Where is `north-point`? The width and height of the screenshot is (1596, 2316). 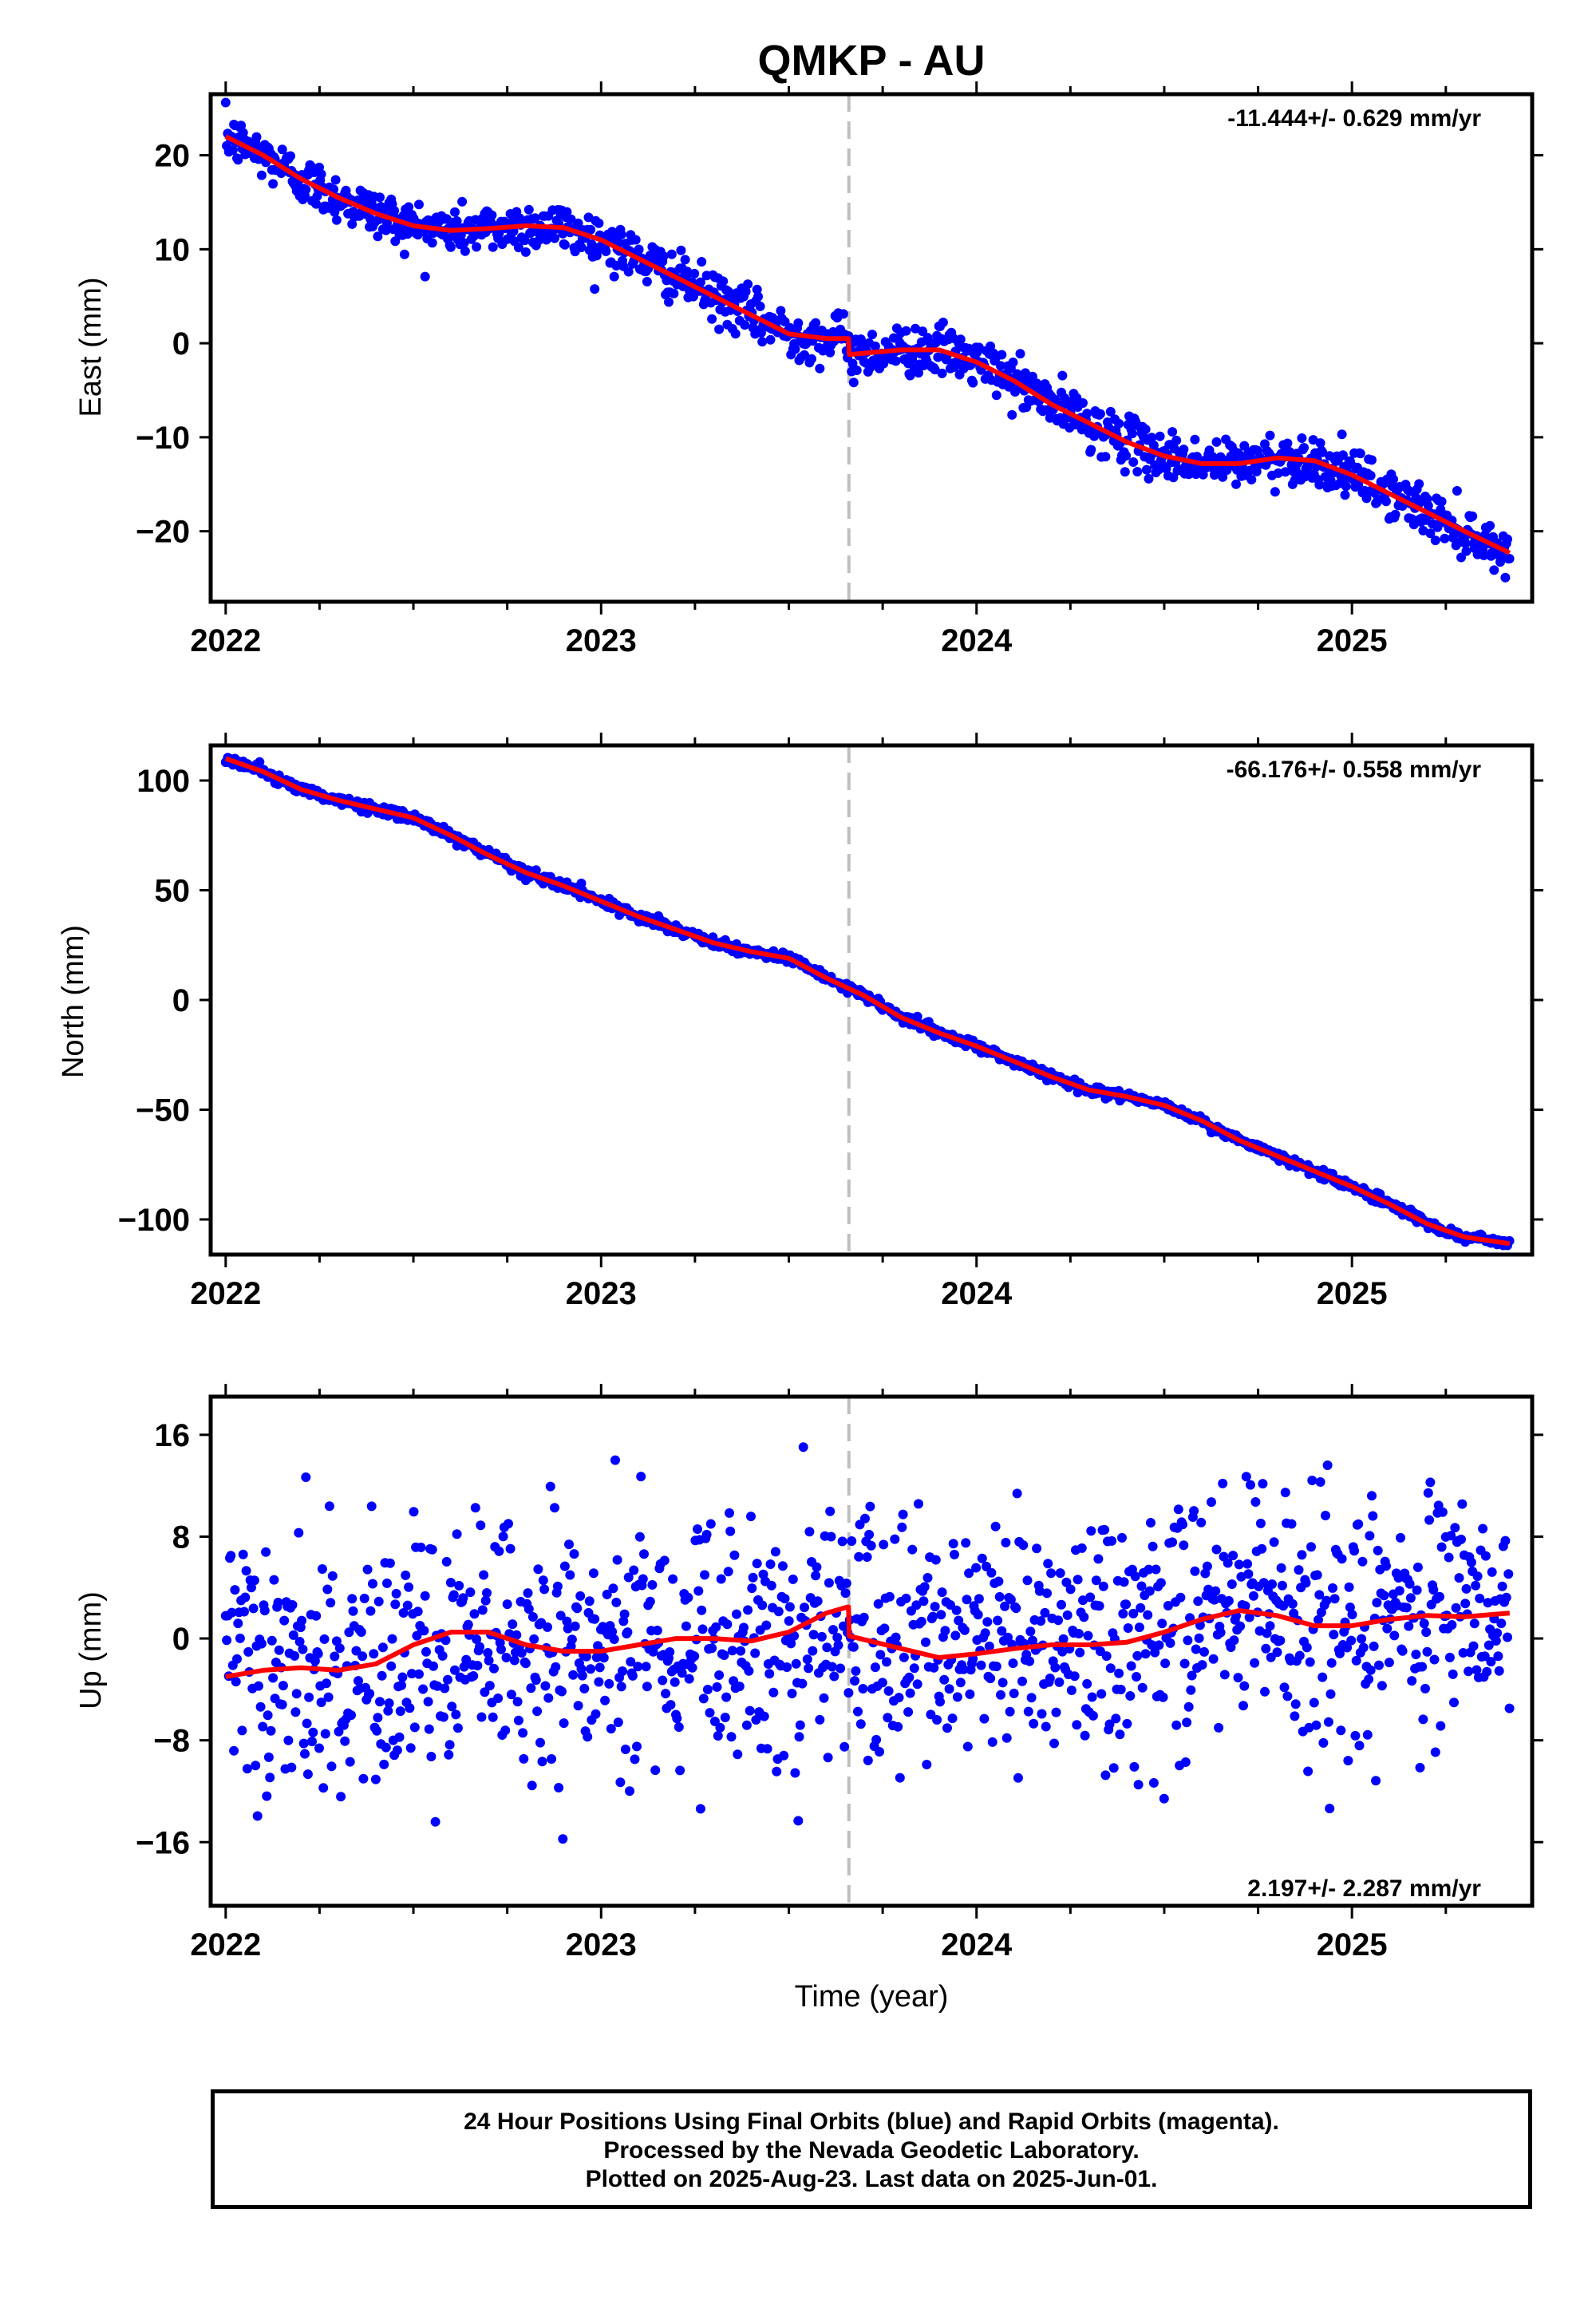
north-point is located at coordinates (917, 1016).